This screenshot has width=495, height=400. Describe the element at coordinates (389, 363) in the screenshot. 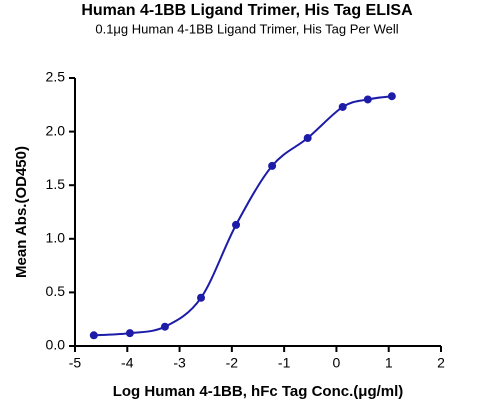

I see `x-tick-label: 1` at that location.